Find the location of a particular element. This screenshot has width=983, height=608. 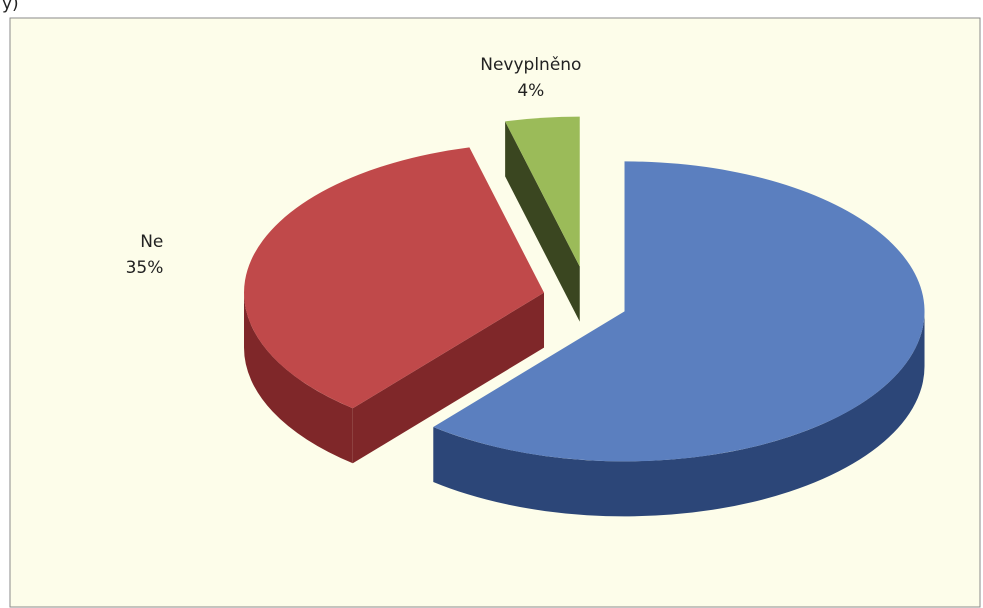

data-label: 35% is located at coordinates (145, 268).